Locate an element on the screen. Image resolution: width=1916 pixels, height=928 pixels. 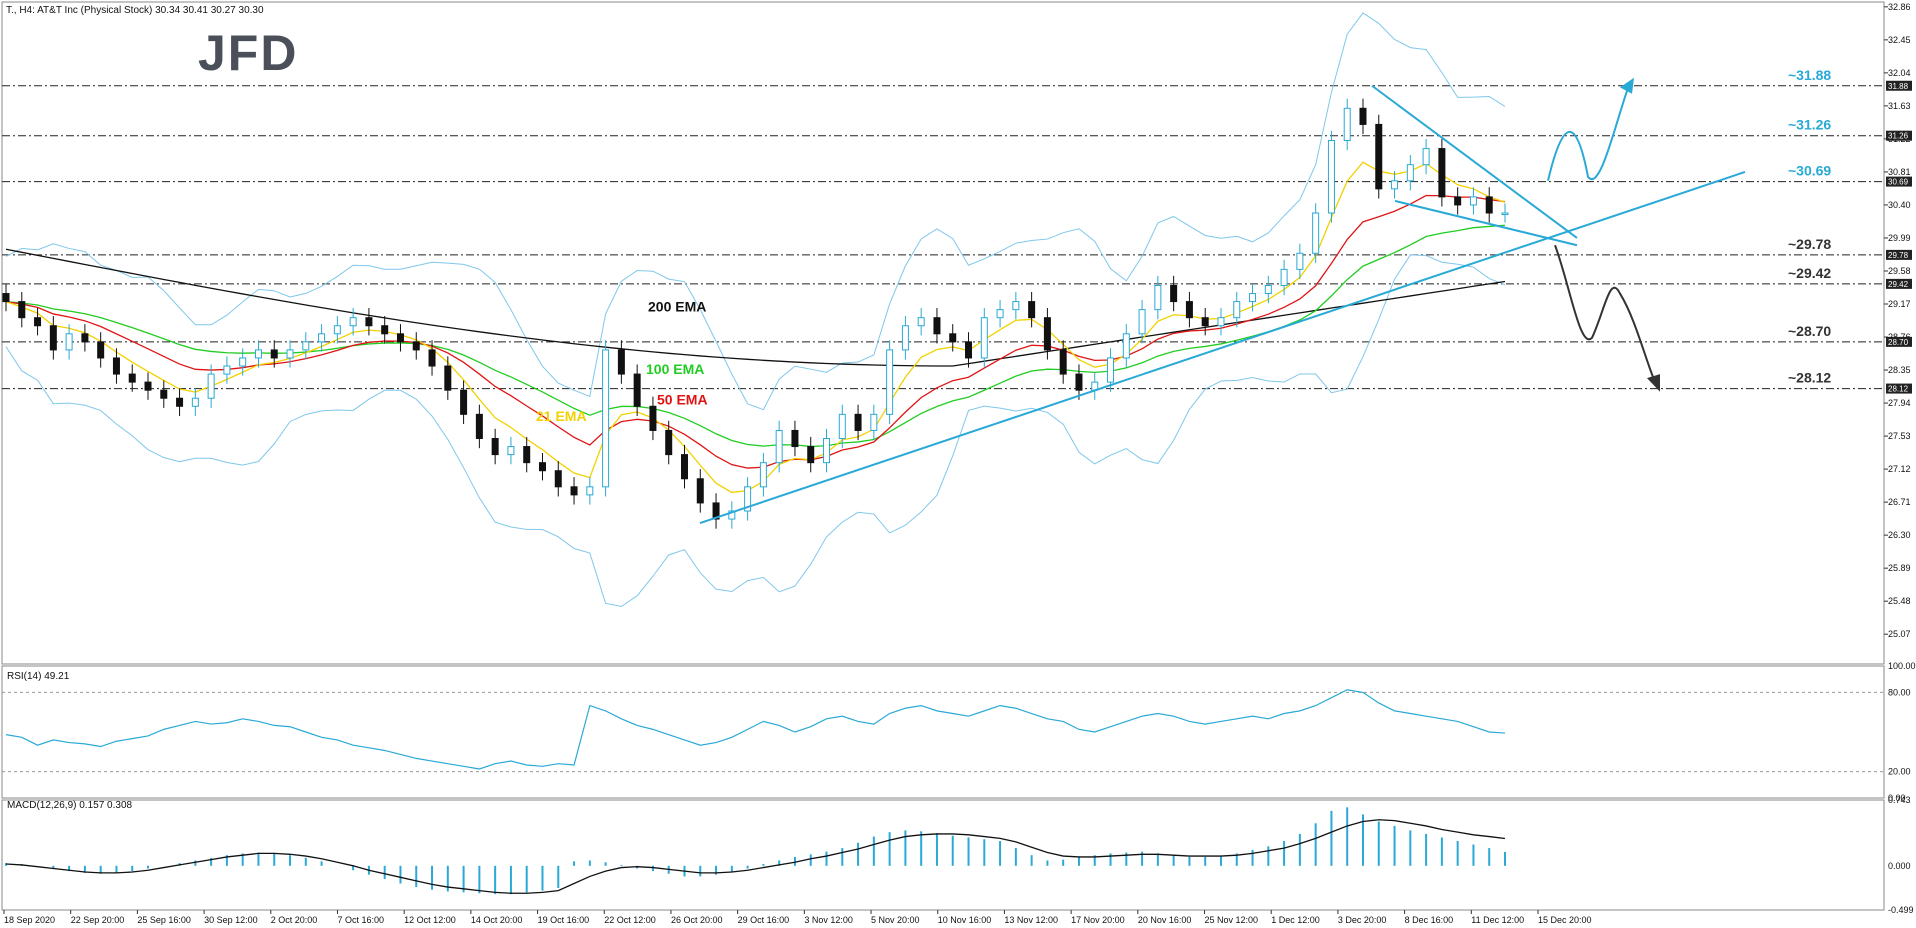
xtick-label: 25 Nov 12:00 is located at coordinates (1232, 920).